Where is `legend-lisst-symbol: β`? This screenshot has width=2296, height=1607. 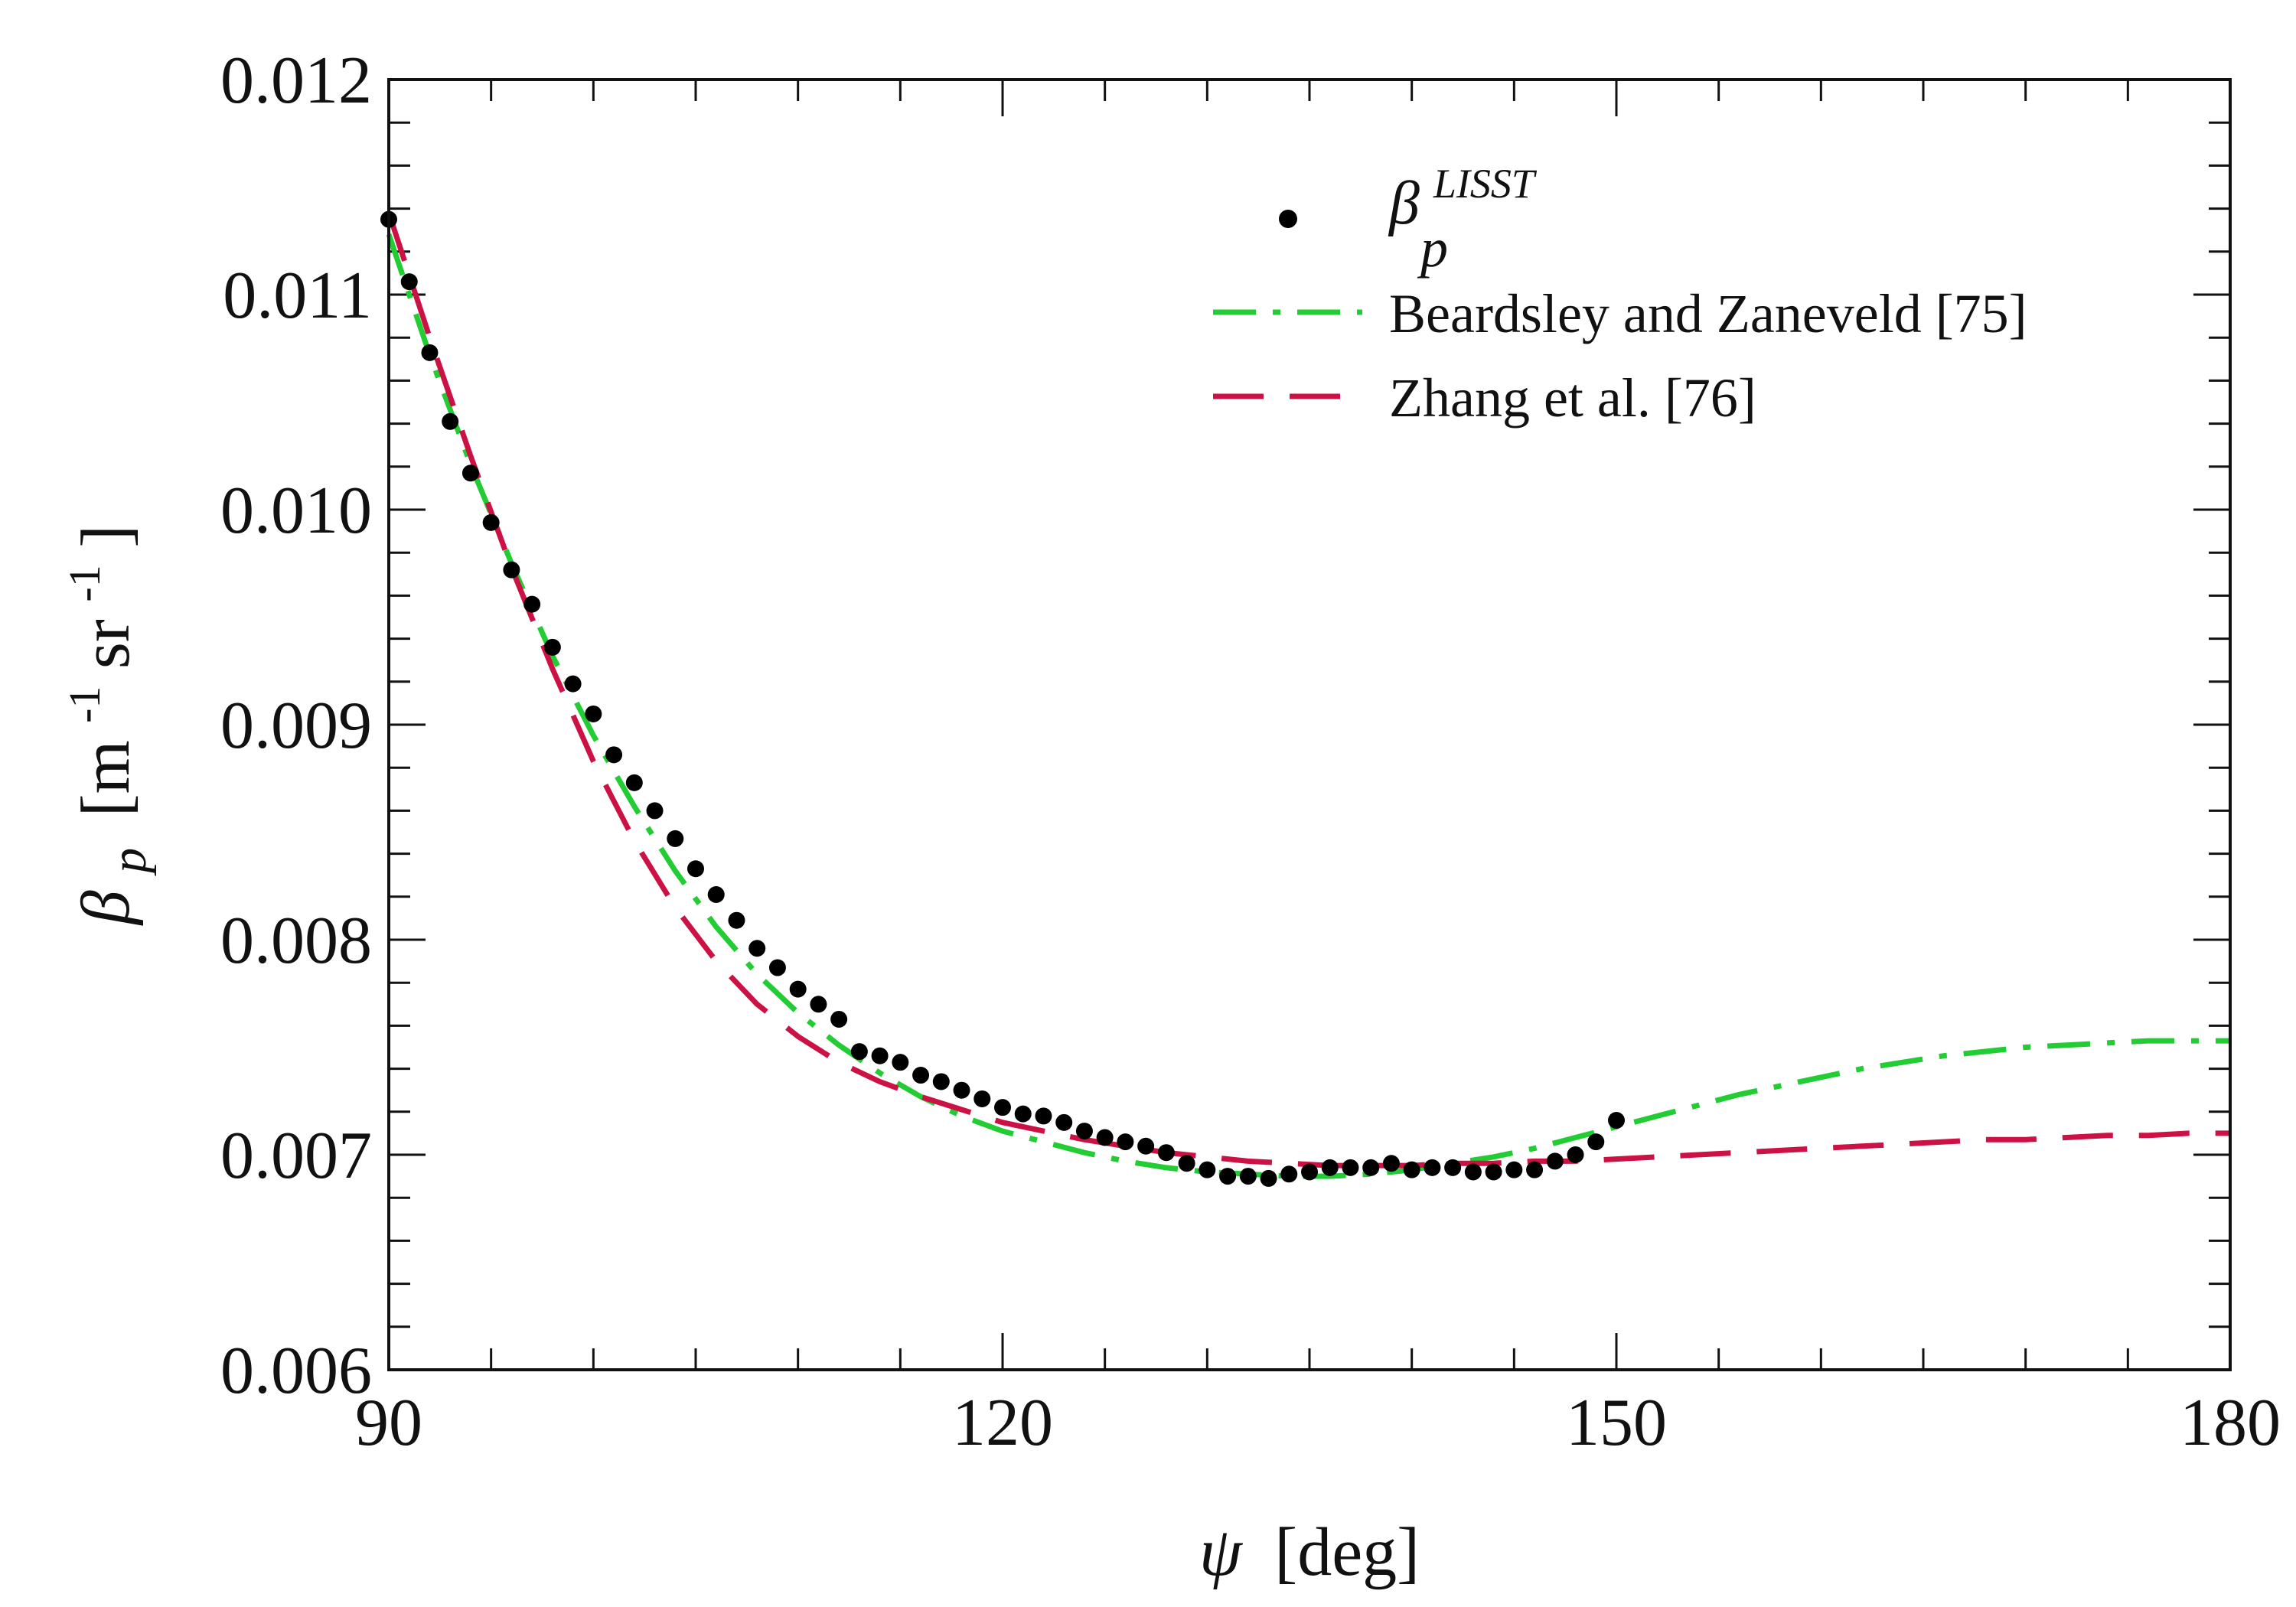
legend-lisst-symbol: β is located at coordinates (1404, 203).